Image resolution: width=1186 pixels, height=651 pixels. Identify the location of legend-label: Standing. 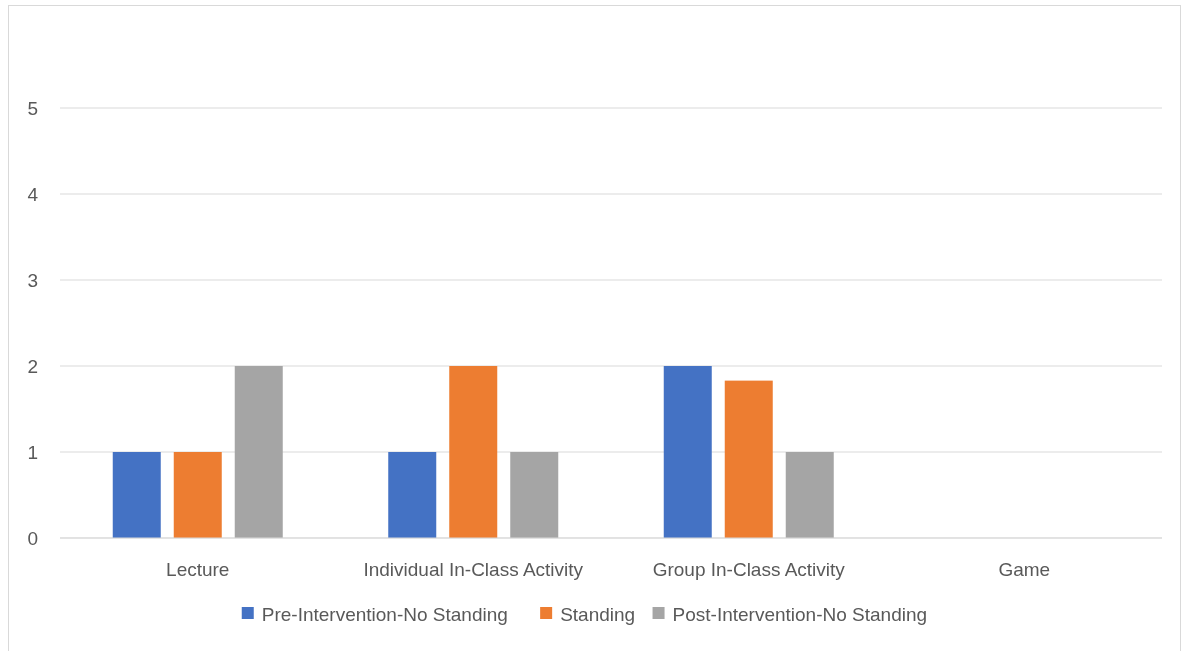
(598, 614).